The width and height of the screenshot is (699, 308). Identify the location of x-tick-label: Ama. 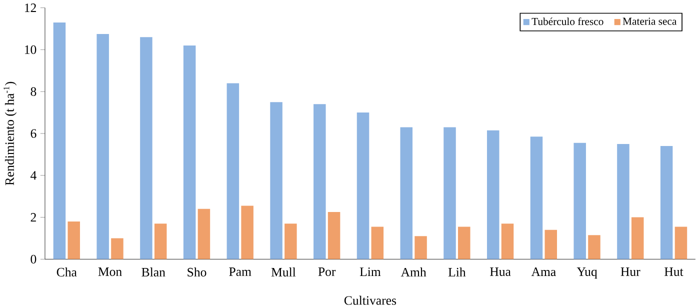
(543, 271).